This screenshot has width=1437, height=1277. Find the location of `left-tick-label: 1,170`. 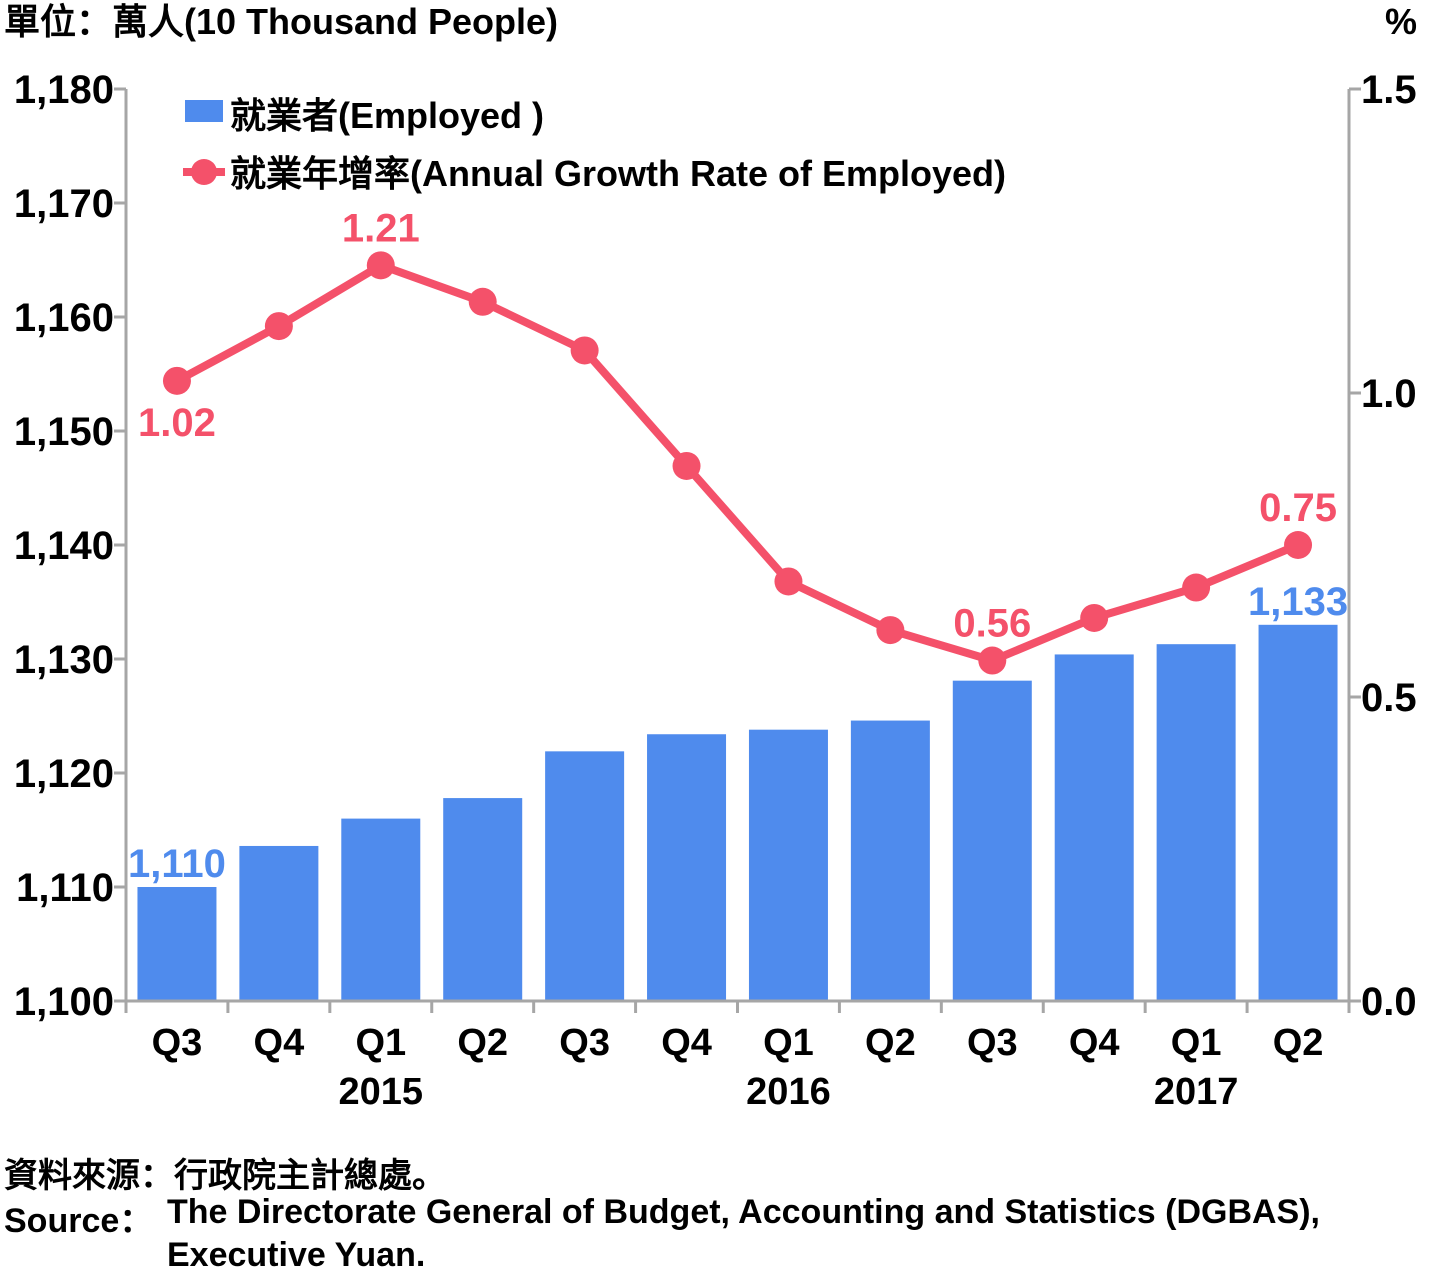

left-tick-label: 1,170 is located at coordinates (64, 204).